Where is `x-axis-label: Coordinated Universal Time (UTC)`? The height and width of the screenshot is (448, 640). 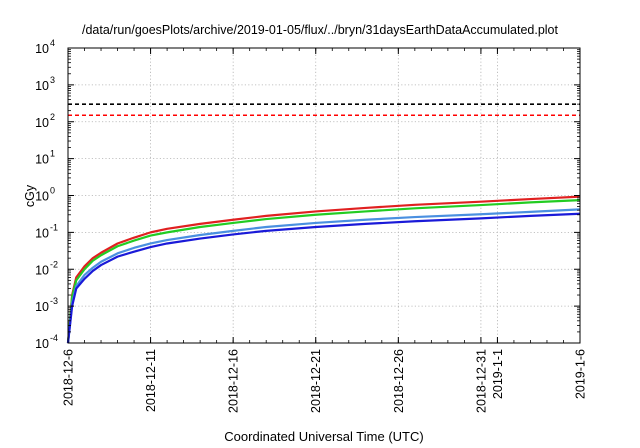
x-axis-label: Coordinated Universal Time (UTC) is located at coordinates (323, 436).